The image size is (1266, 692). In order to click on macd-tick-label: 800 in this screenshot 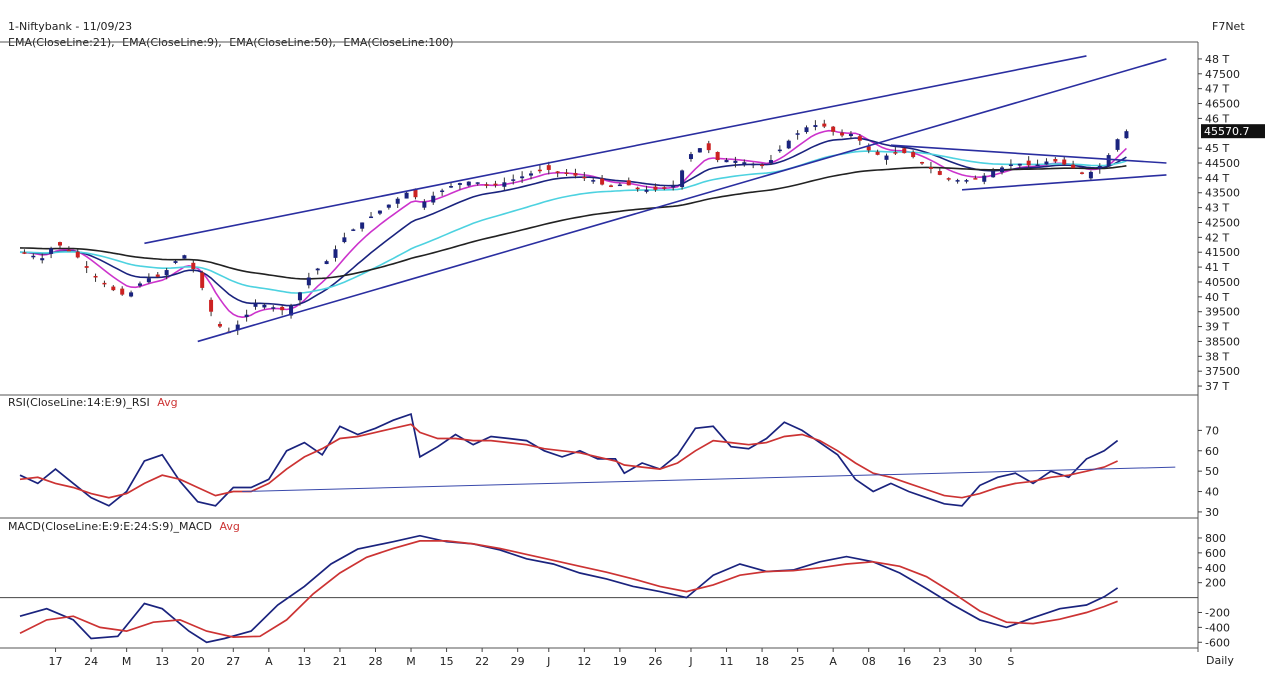, I will do `click(1215, 538)`.